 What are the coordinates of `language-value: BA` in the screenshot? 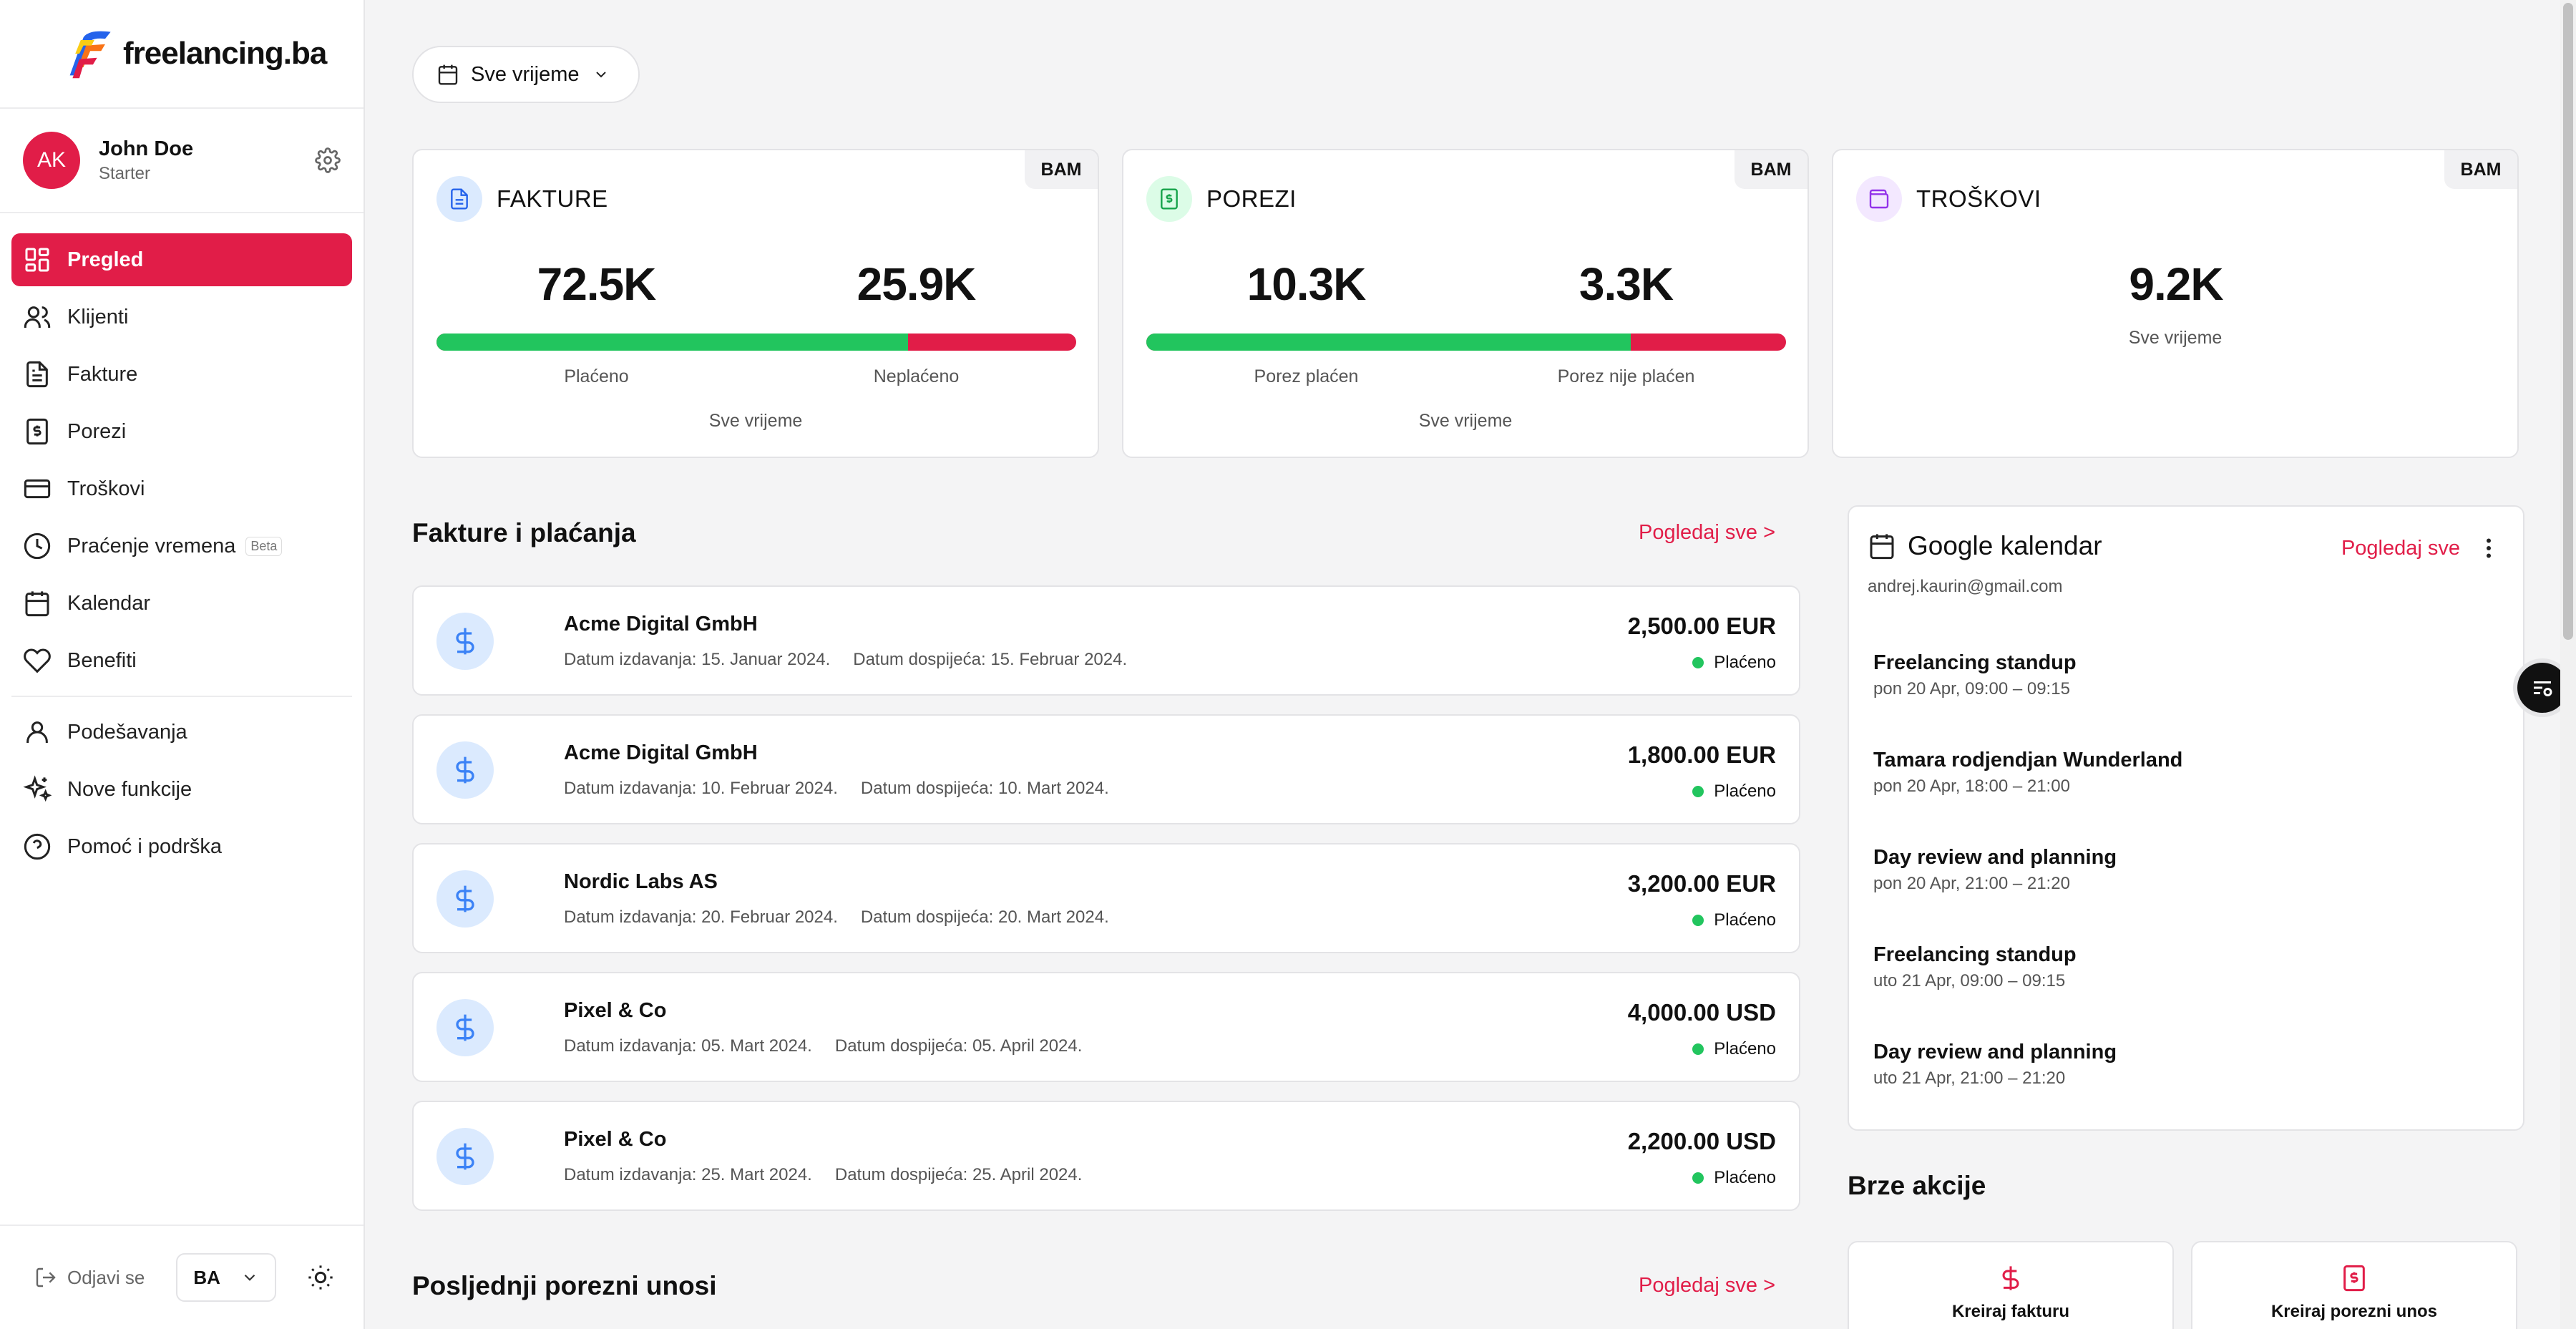 It's located at (206, 1277).